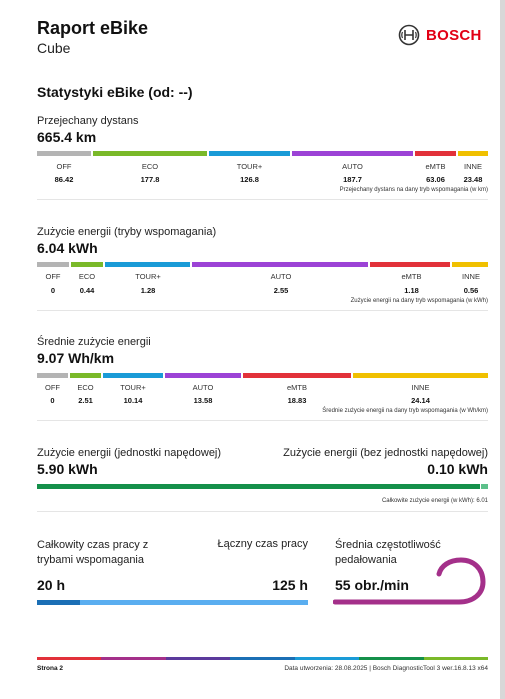 This screenshot has height=699, width=505. Describe the element at coordinates (50, 668) in the screenshot. I see `page-number: Strona 2` at that location.